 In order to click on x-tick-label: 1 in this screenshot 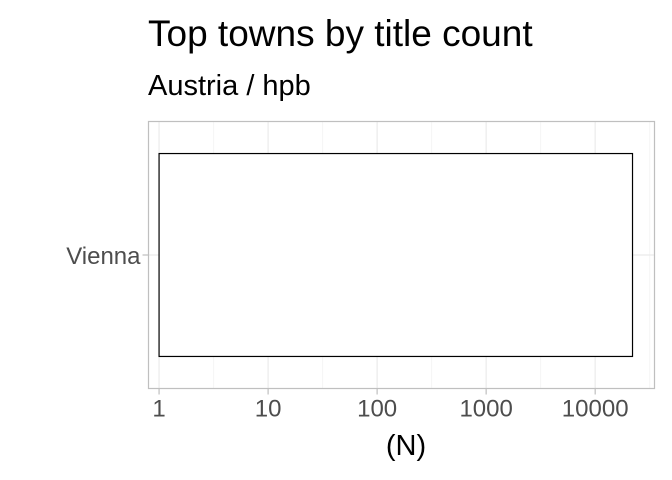, I will do `click(158, 409)`.